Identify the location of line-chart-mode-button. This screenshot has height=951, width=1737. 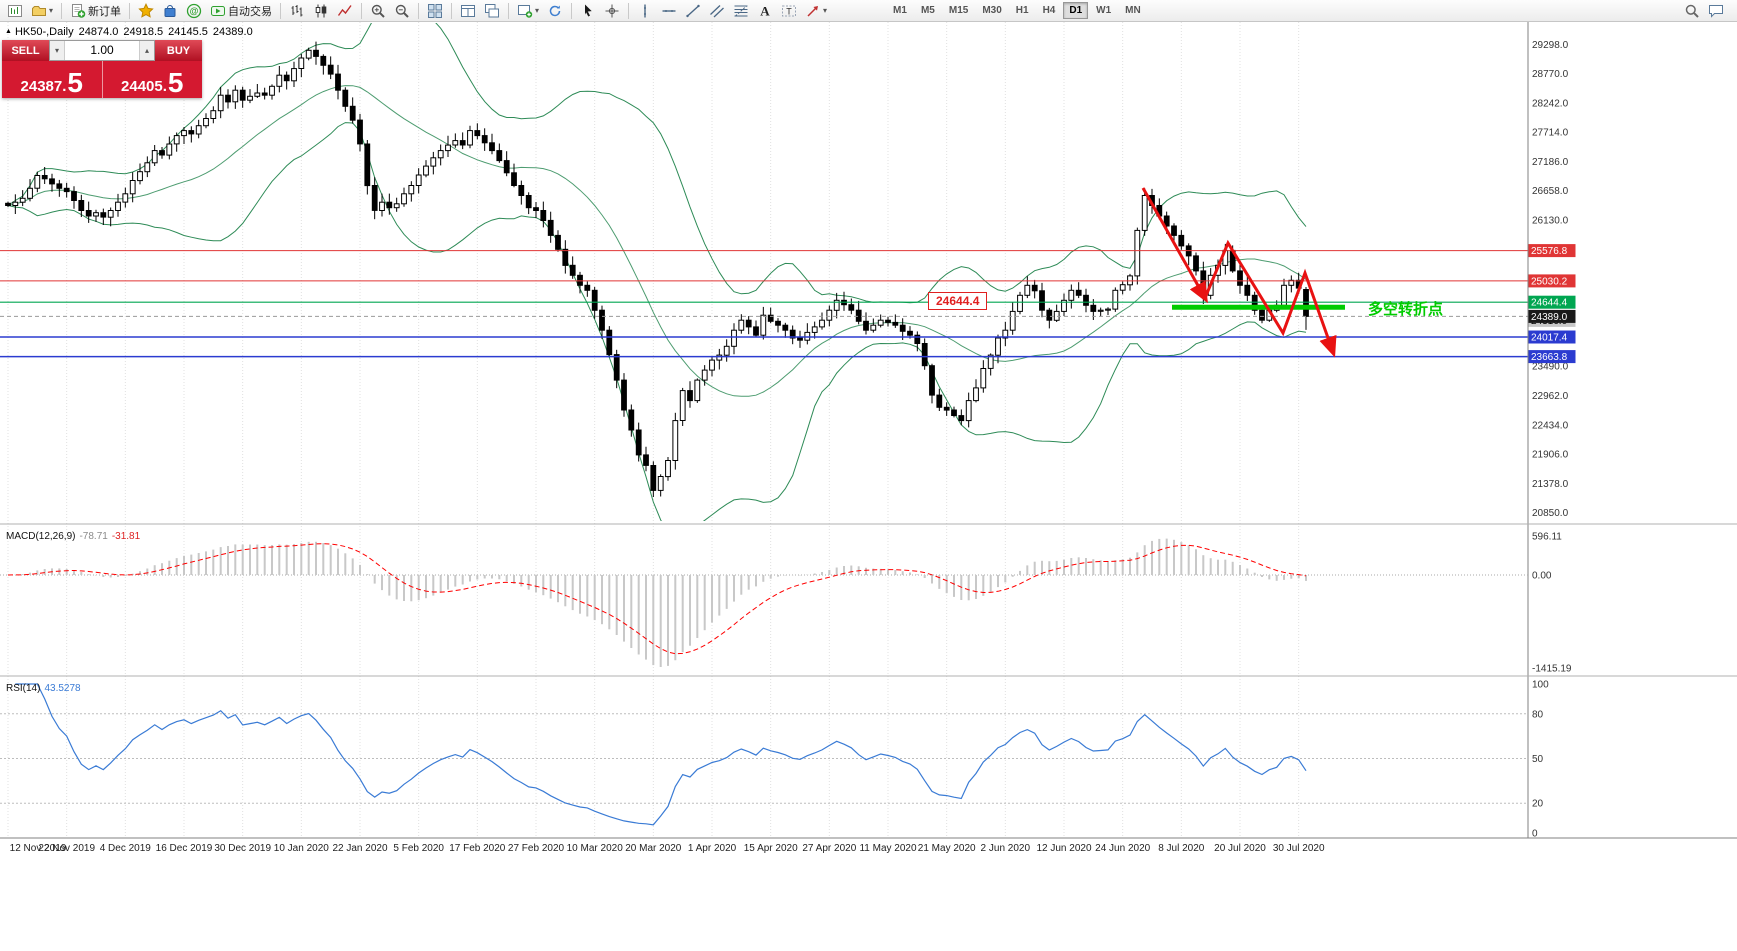
(345, 11).